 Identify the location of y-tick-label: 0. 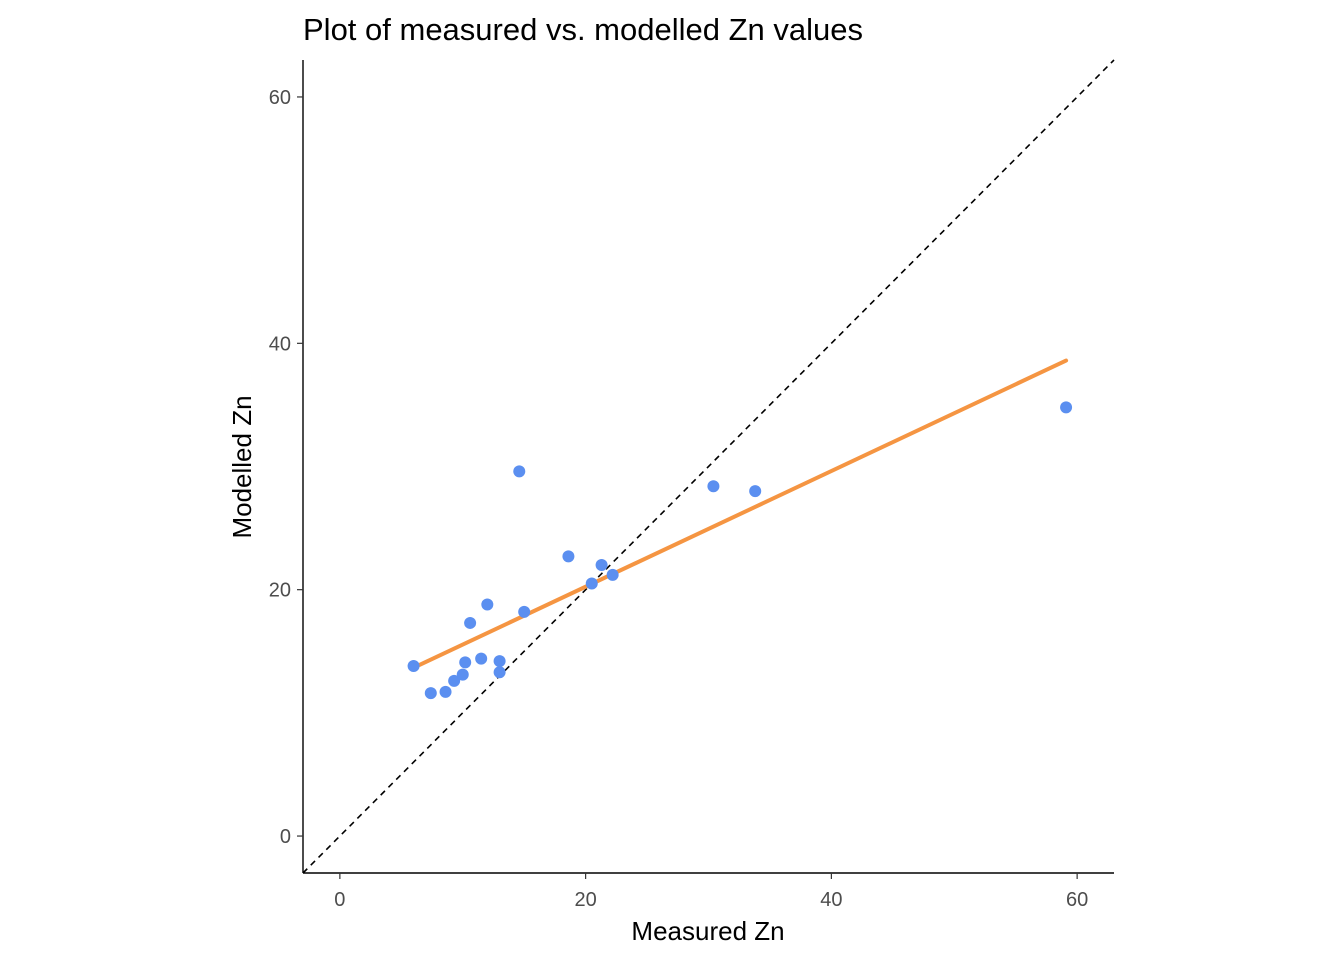
(285, 837).